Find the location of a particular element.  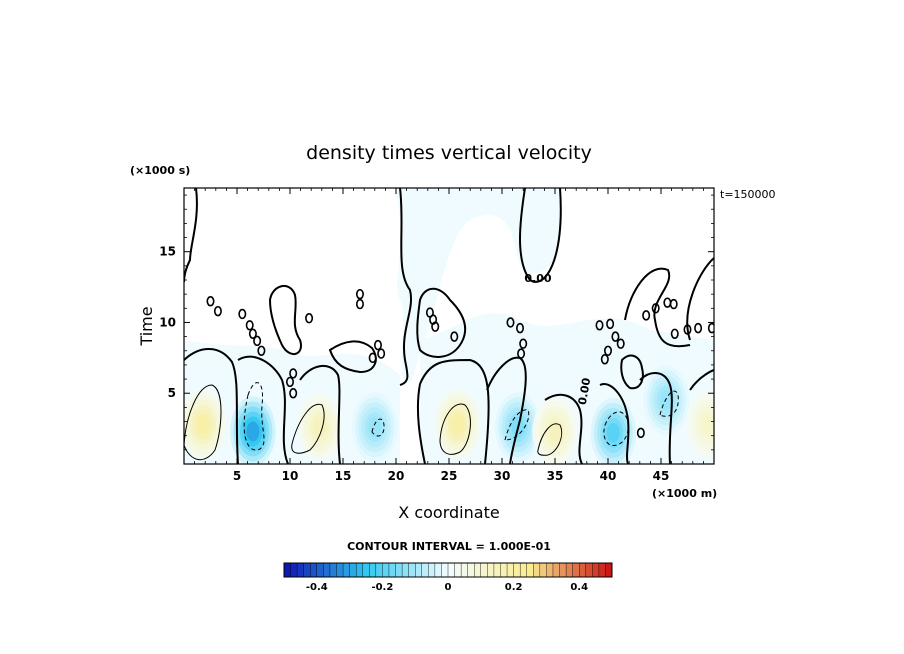

colorbar-ticks: -0.4 -0.2 0 0.2 0.4 is located at coordinates (447, 587).